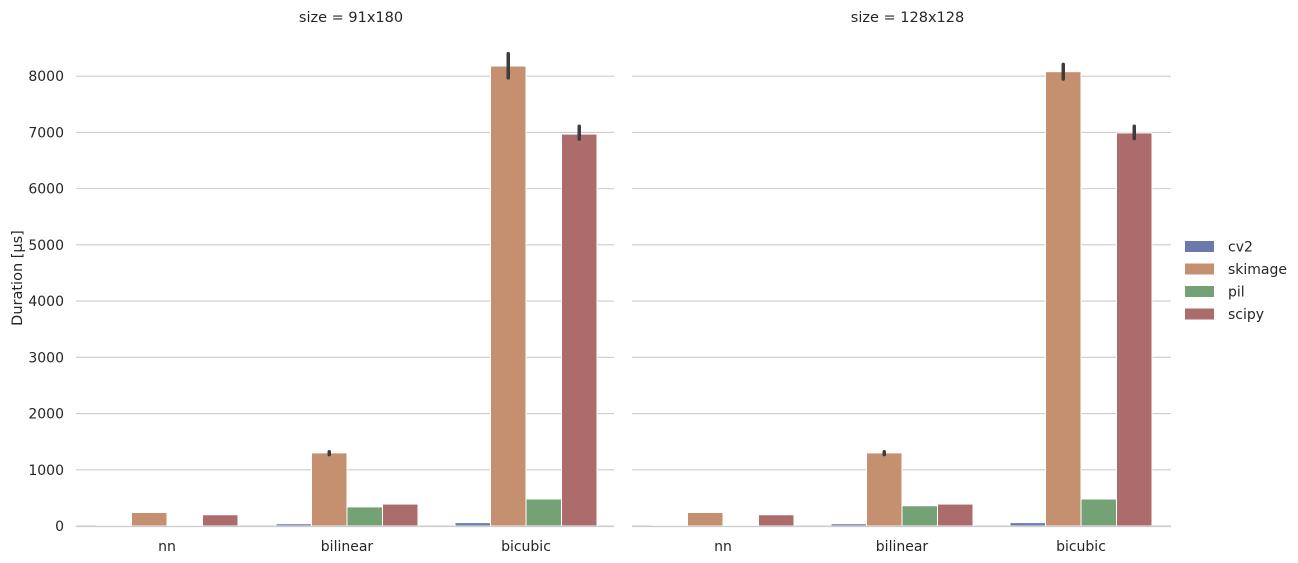 This screenshot has height=563, width=1298. I want to click on legend-label-skimage: skimage, so click(1257, 270).